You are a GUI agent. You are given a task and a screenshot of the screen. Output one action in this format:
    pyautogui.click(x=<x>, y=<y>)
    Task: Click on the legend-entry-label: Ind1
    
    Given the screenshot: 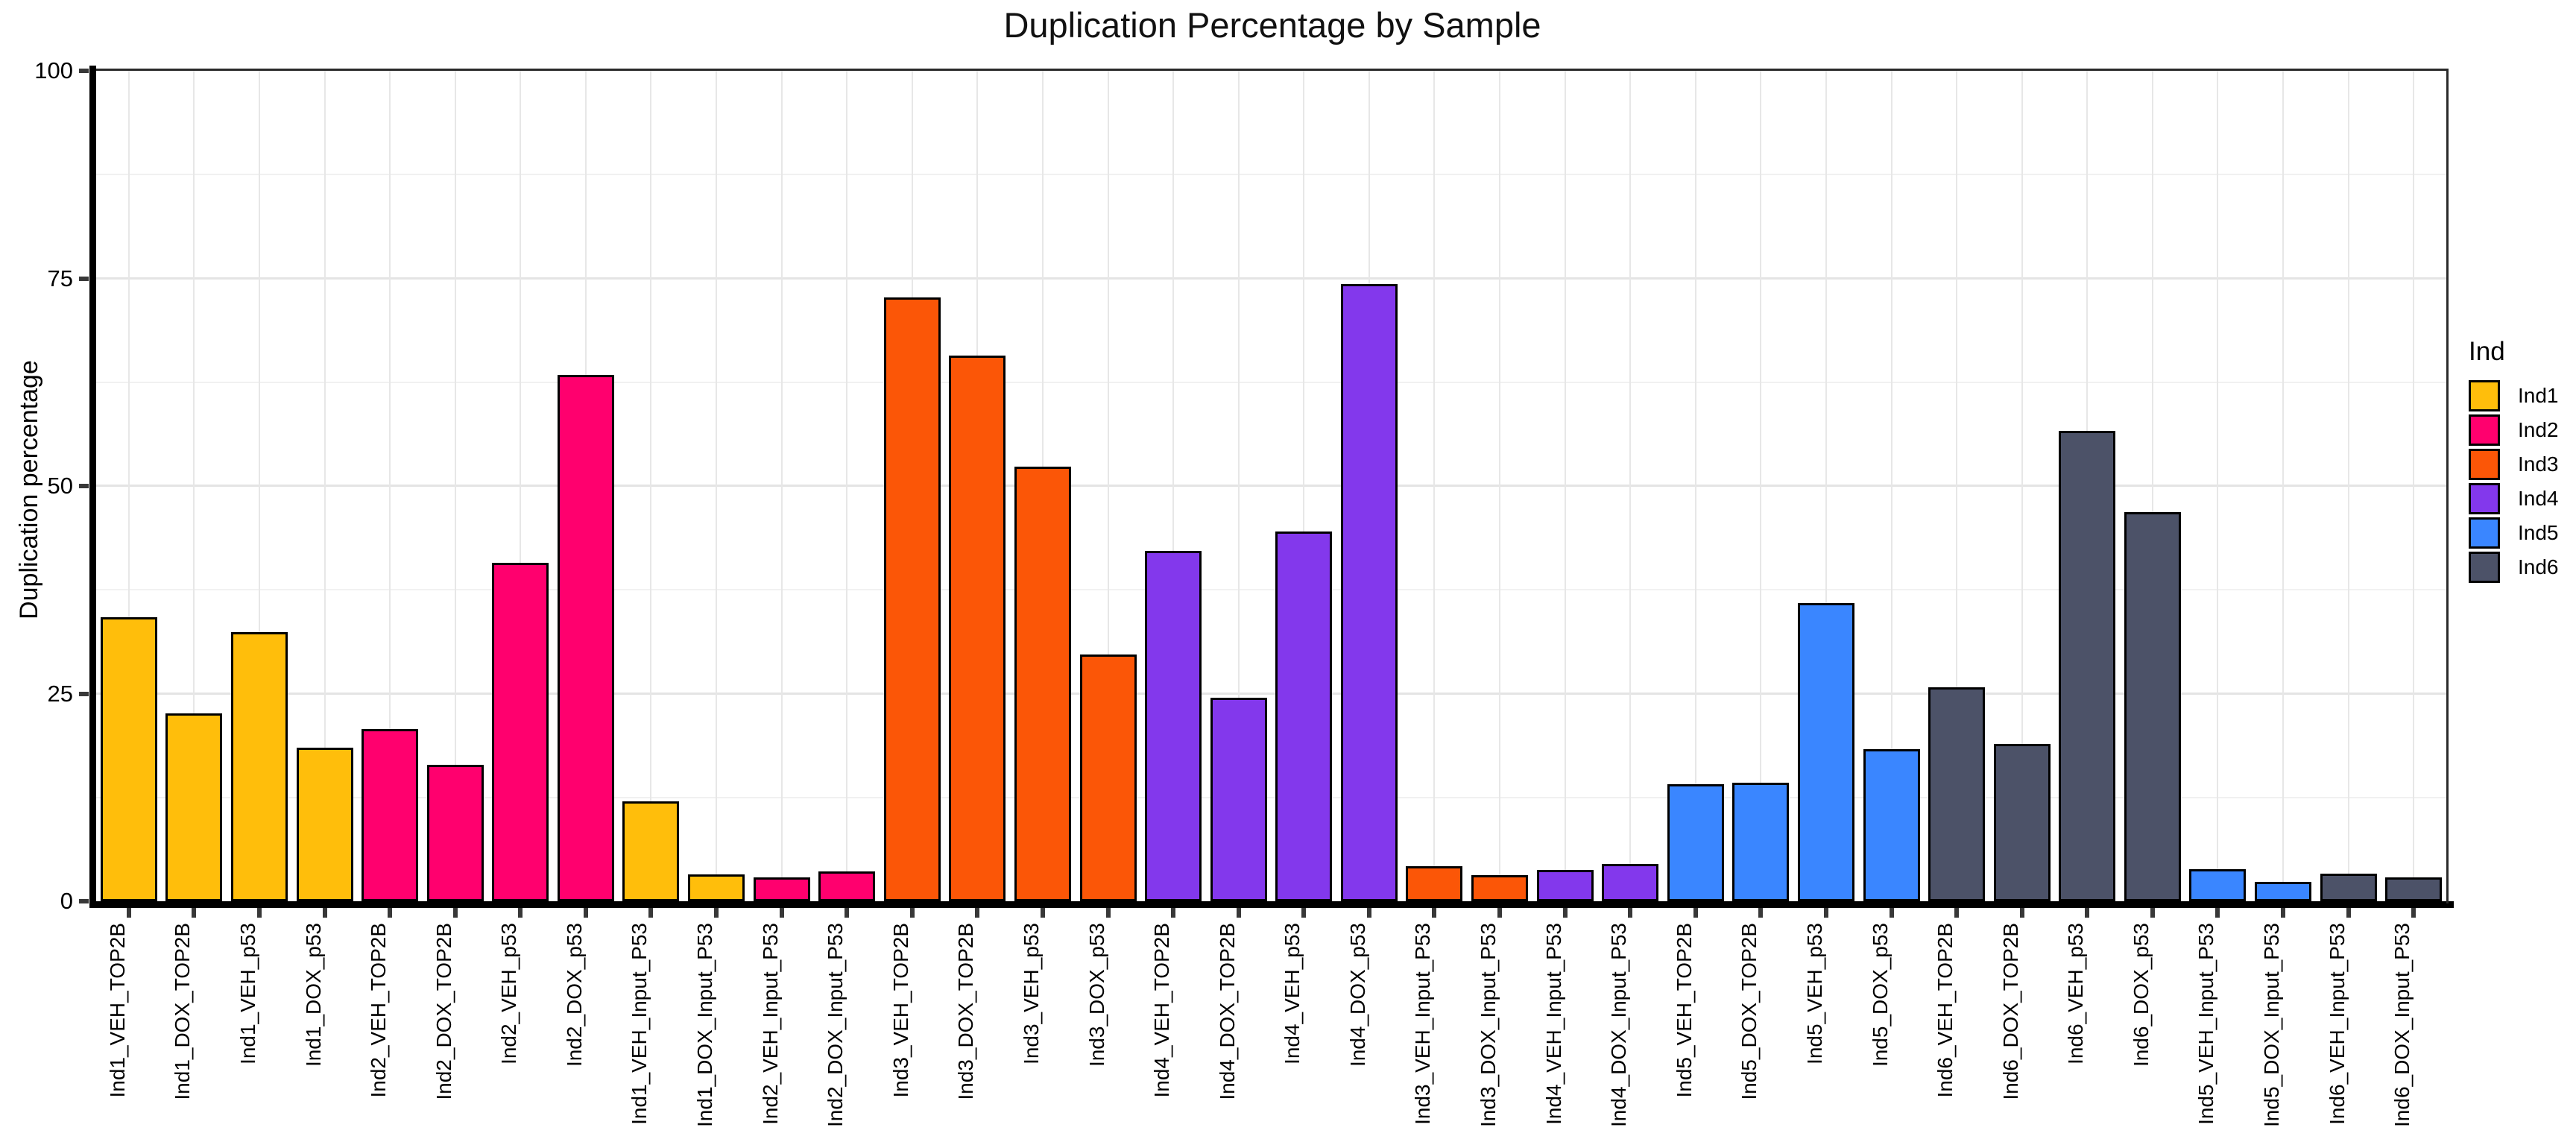 What is the action you would take?
    pyautogui.click(x=2538, y=395)
    